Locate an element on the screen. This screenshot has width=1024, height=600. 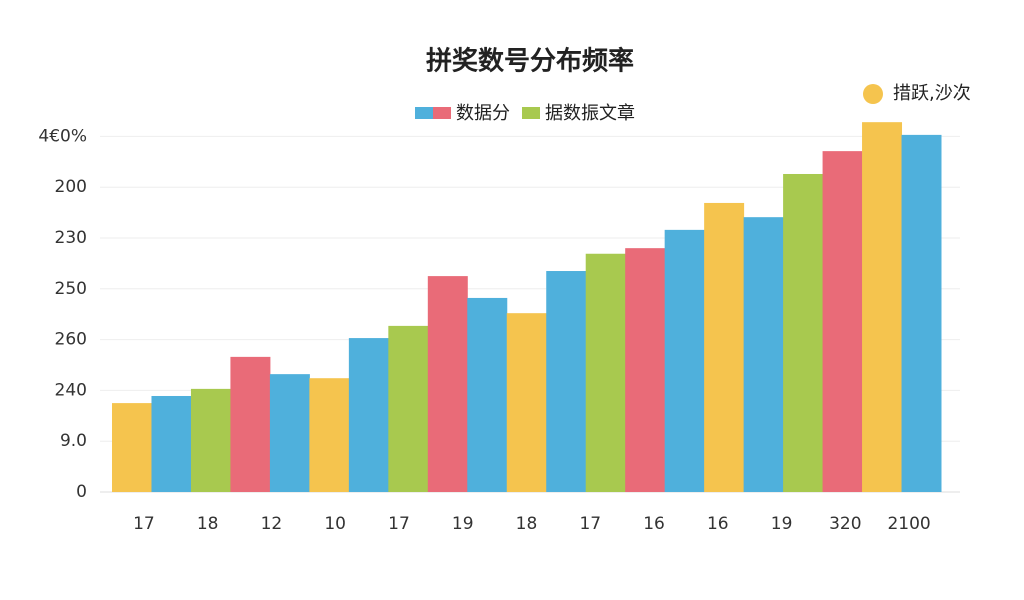
y-tick-label: 230 is located at coordinates (71, 238).